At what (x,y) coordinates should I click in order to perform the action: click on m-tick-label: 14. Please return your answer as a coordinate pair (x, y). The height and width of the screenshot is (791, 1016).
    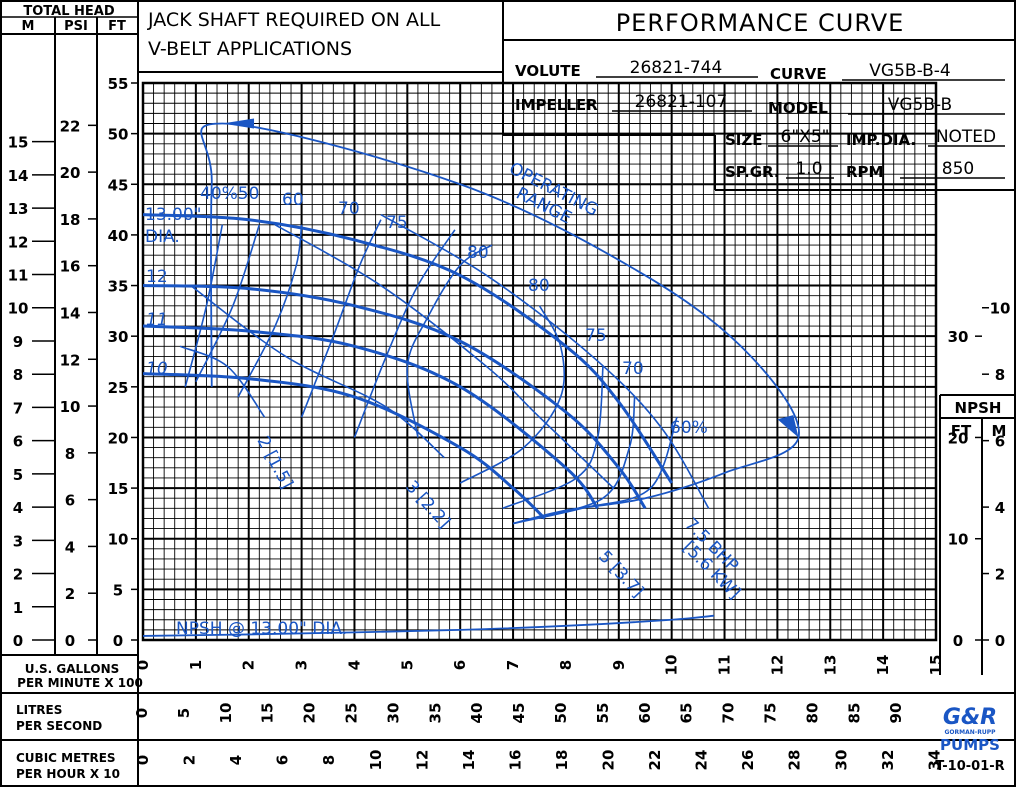
    Looking at the image, I should click on (18, 176).